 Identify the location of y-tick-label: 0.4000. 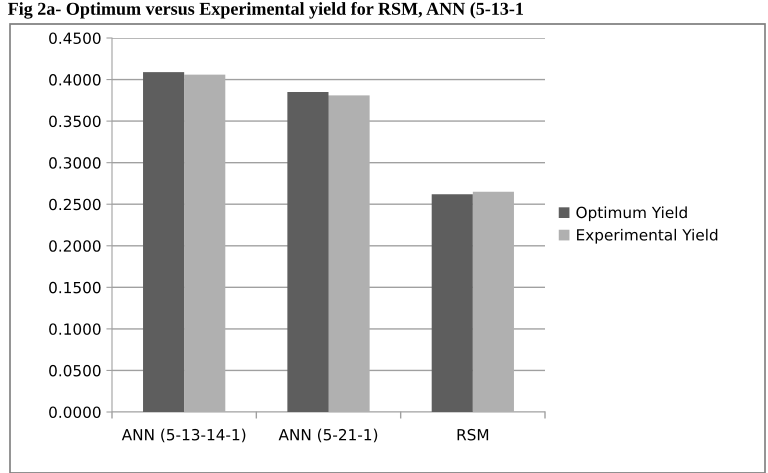
(75, 80).